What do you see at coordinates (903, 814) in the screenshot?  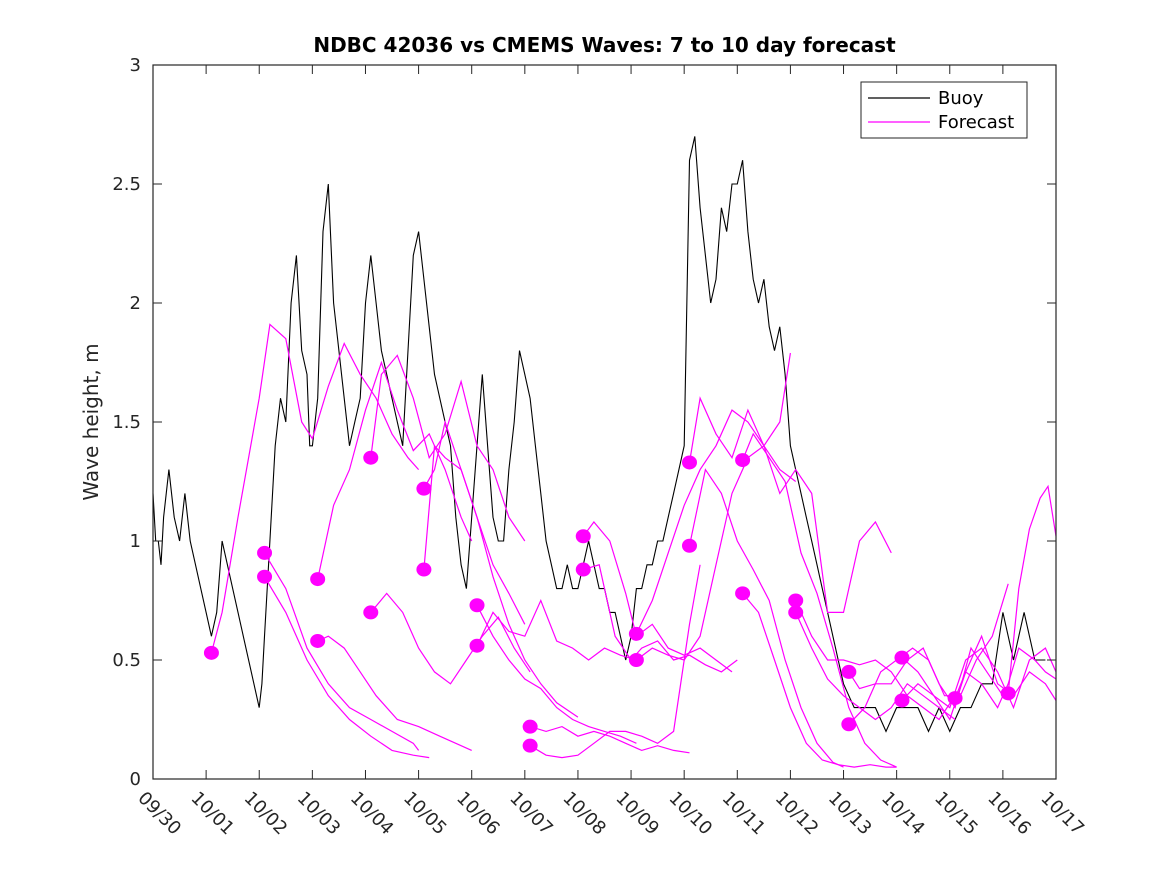 I see `x-tick-label: 10/14` at bounding box center [903, 814].